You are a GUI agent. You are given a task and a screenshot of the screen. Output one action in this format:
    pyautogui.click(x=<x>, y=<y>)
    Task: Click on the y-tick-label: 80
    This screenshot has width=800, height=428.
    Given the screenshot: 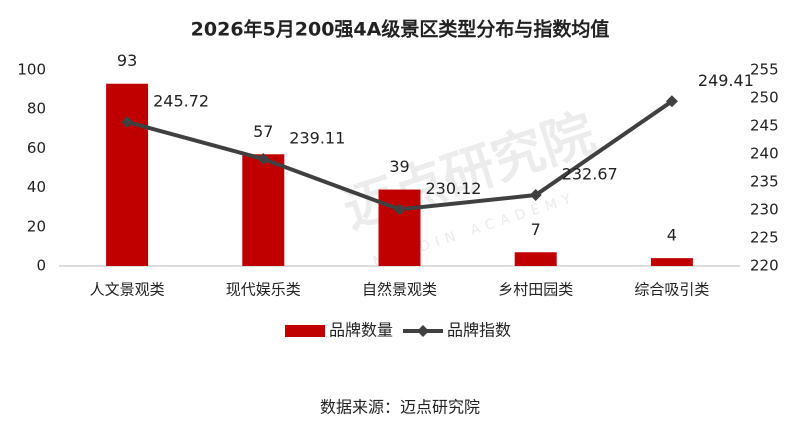 What is the action you would take?
    pyautogui.click(x=36, y=109)
    